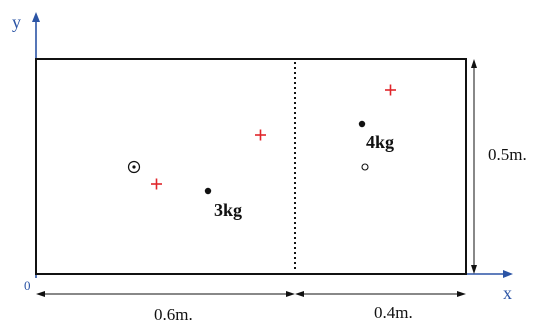  I want to click on left-width-arrow-right, so click(290, 294).